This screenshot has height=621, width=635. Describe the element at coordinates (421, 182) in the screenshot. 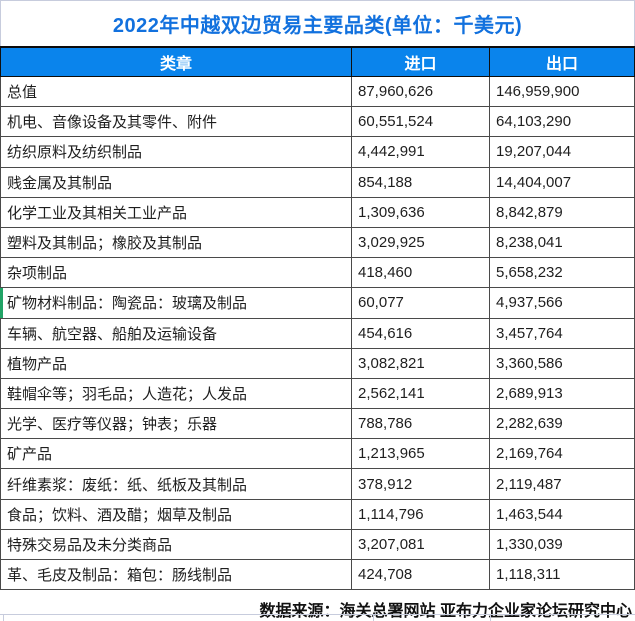

I see `import-cell: 854,188` at that location.